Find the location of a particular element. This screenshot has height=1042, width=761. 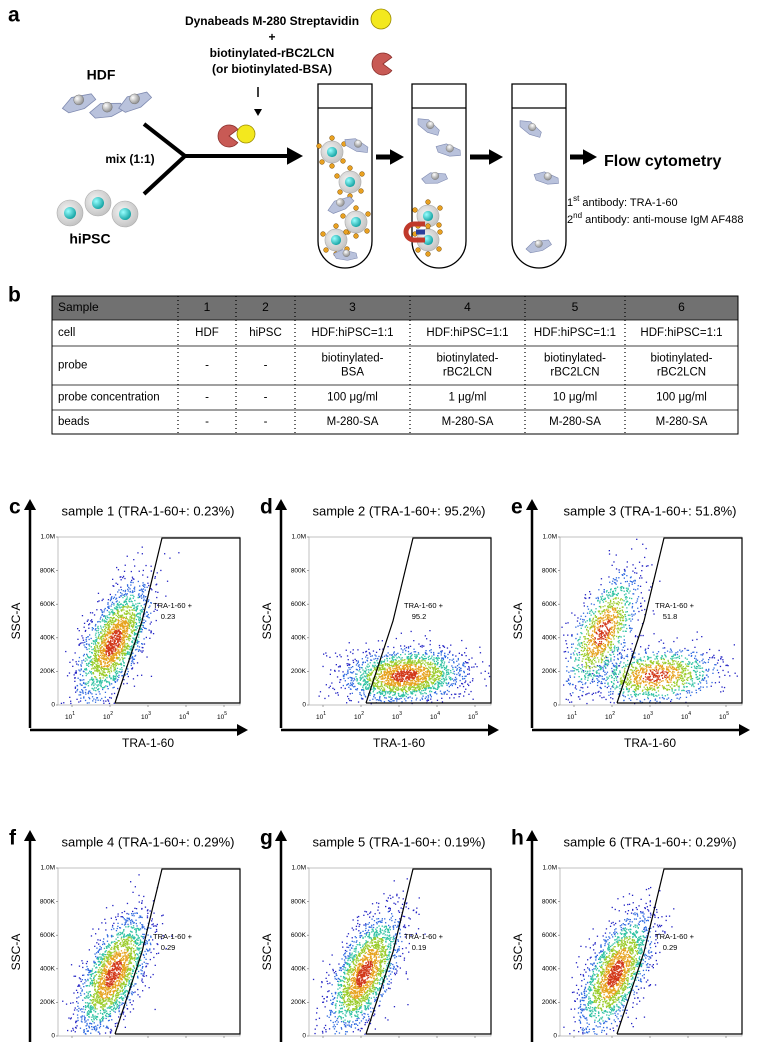

x-tick-exp: 4 is located at coordinates (438, 714).